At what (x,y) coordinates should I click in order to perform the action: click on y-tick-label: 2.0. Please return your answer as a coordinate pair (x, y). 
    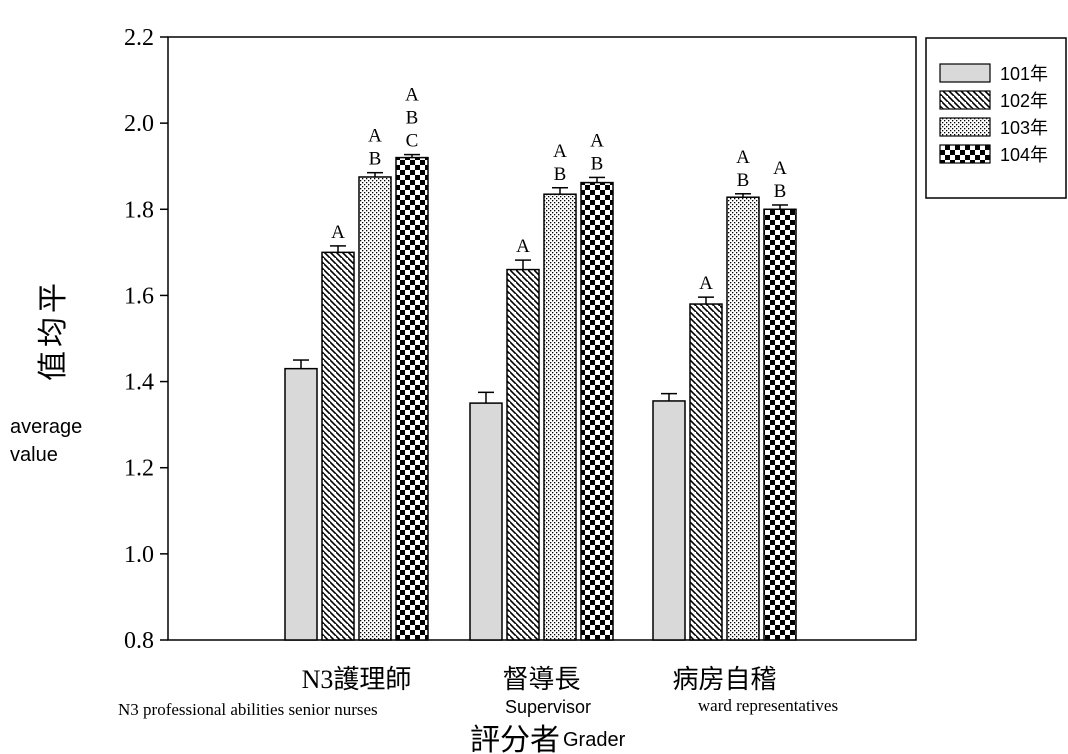
    Looking at the image, I should click on (139, 124).